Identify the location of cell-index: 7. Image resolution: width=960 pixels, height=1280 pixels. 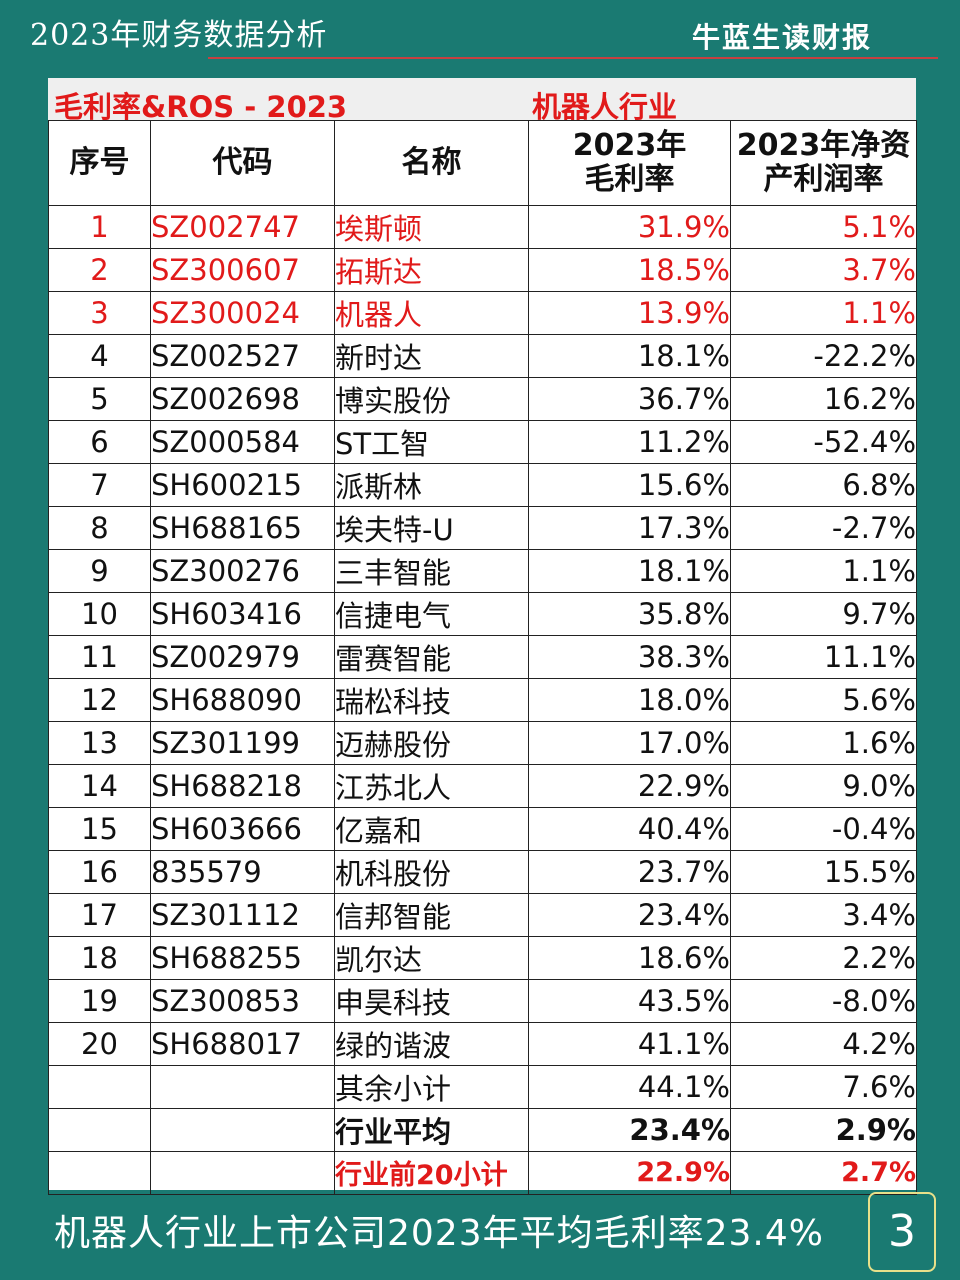
(99, 485).